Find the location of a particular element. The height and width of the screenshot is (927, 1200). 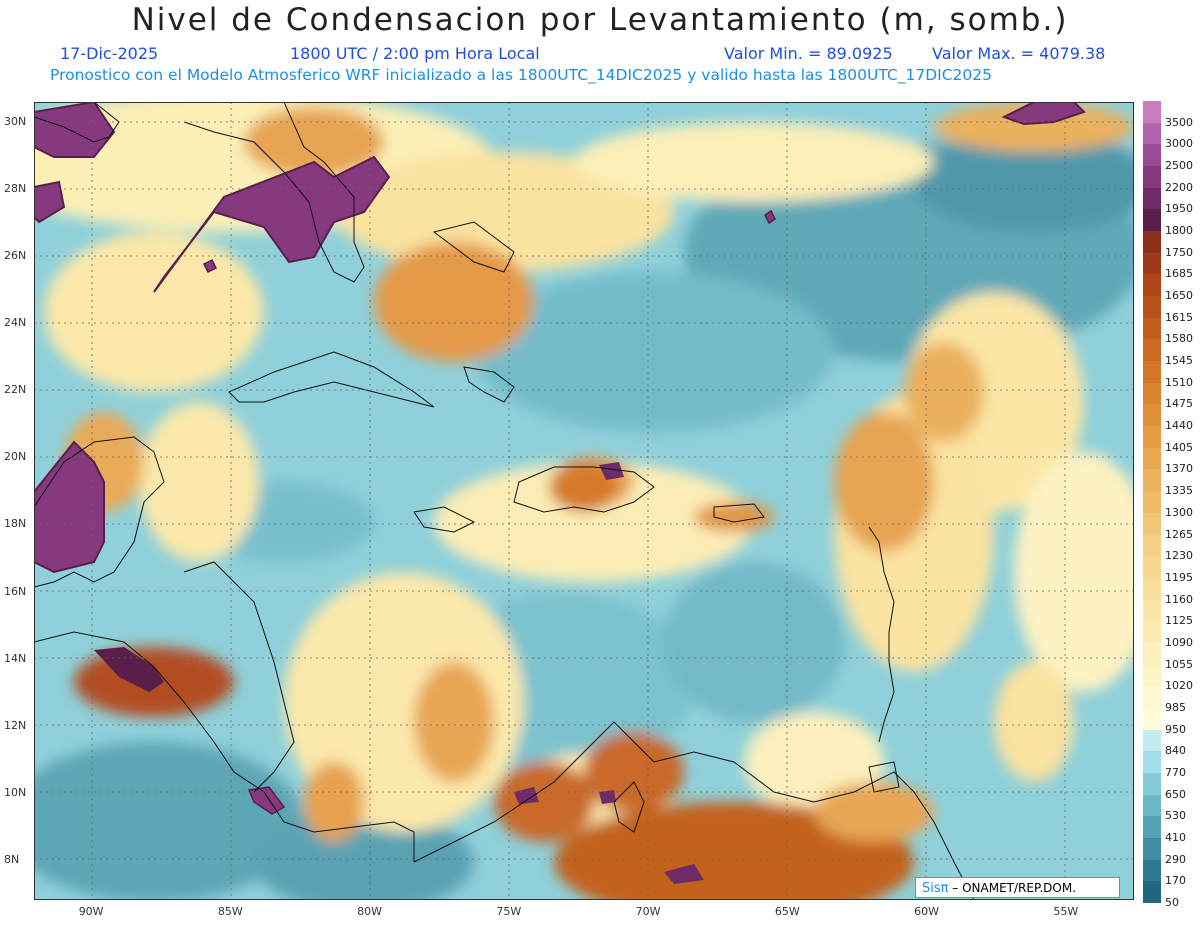

color-bar-label: 1650 is located at coordinates (1179, 296).